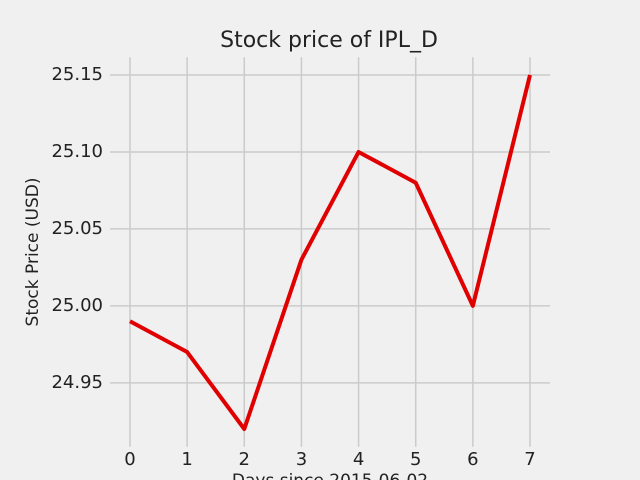 The image size is (640, 480). I want to click on x-tick-label: 6, so click(472, 459).